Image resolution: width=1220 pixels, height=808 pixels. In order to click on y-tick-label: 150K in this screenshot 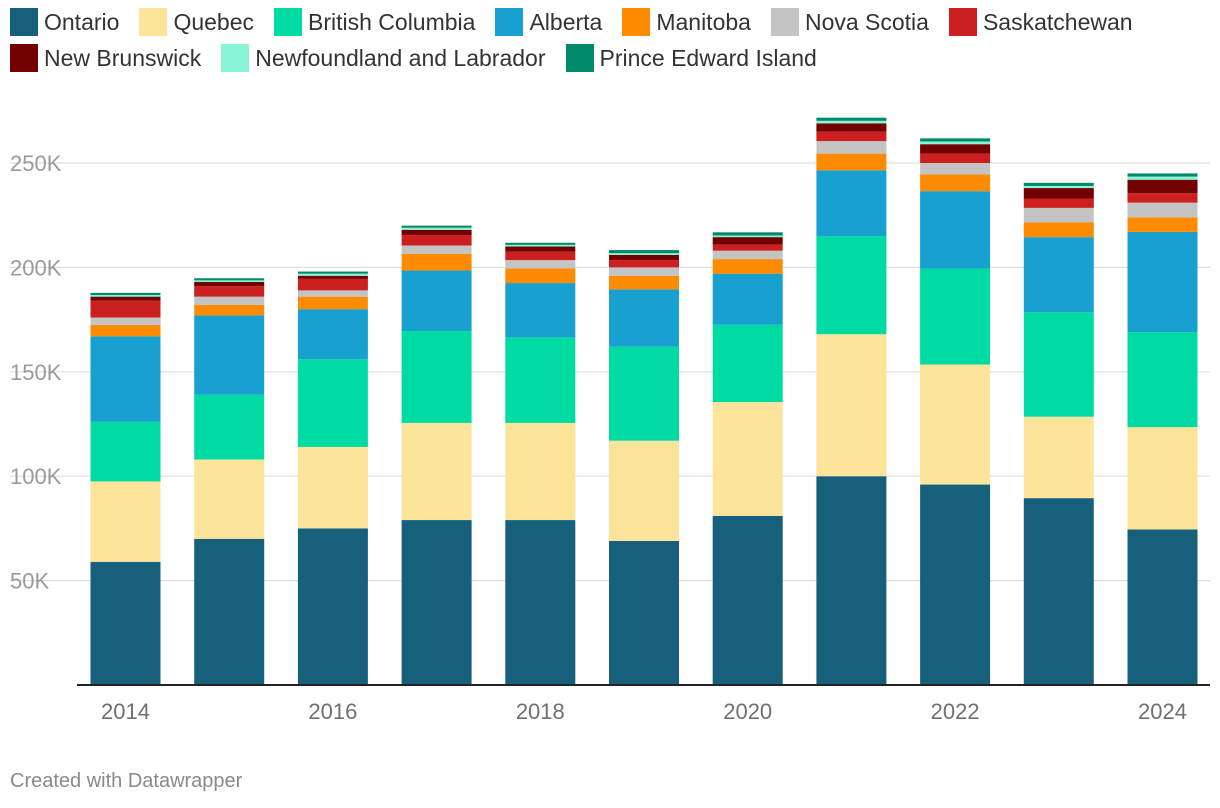, I will do `click(36, 372)`.